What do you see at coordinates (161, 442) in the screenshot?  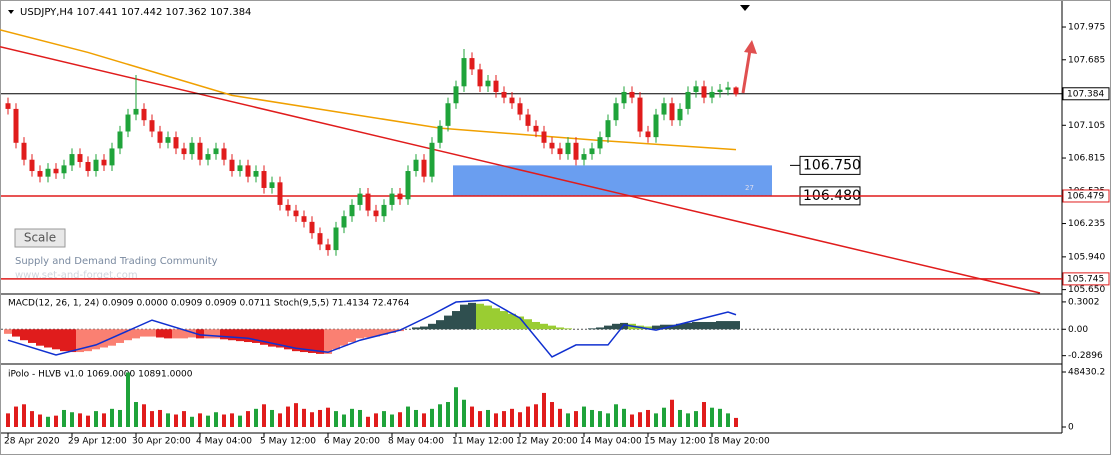 I see `x-tick-label: 30 Apr 20:00` at bounding box center [161, 442].